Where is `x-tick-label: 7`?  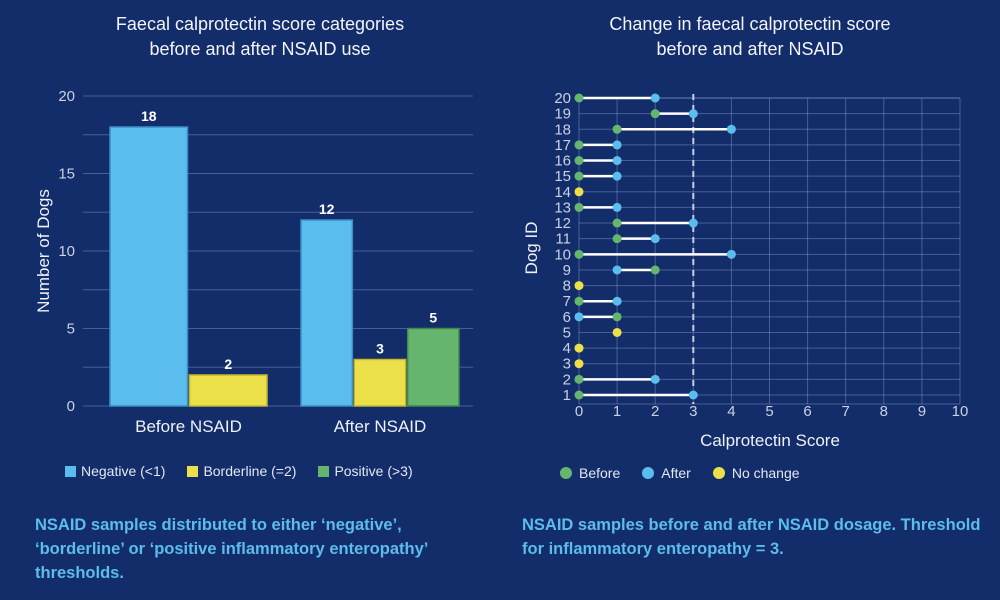
x-tick-label: 7 is located at coordinates (846, 411).